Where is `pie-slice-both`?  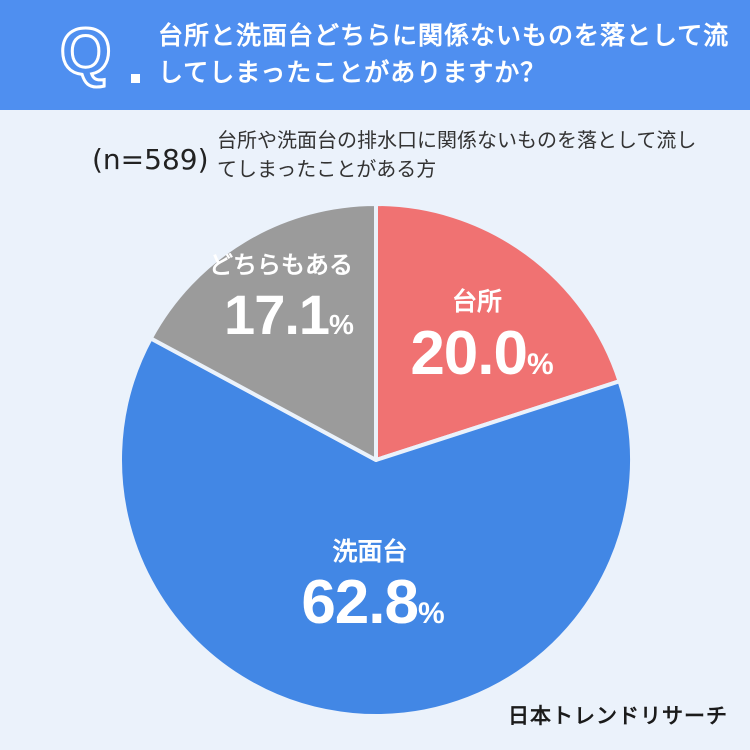 pie-slice-both is located at coordinates (263, 332).